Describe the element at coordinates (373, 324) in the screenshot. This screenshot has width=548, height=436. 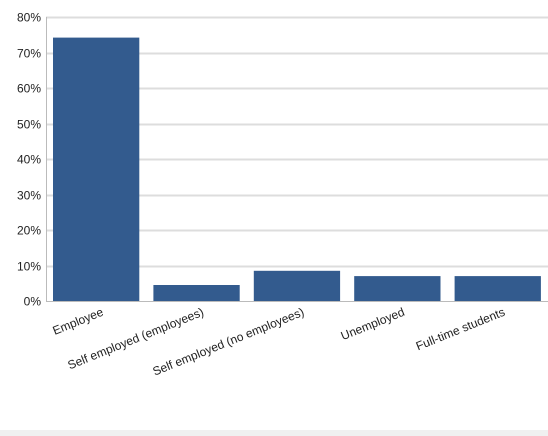
I see `x-category-label: Unemployed` at that location.